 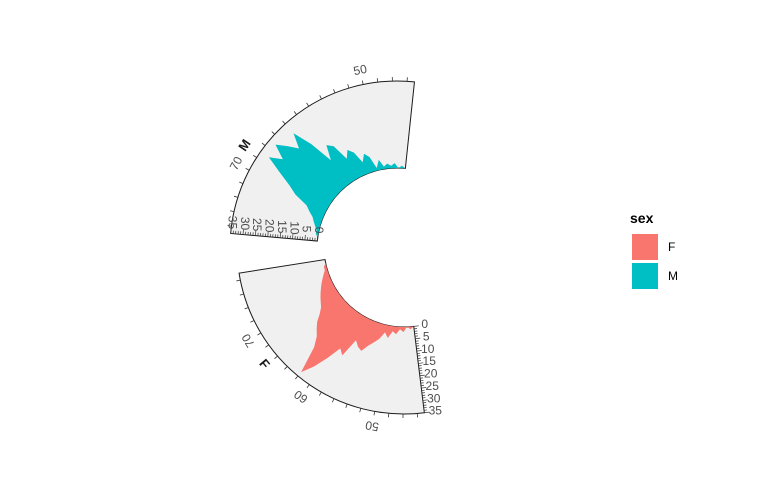 I want to click on legend-key-M, so click(x=645, y=276).